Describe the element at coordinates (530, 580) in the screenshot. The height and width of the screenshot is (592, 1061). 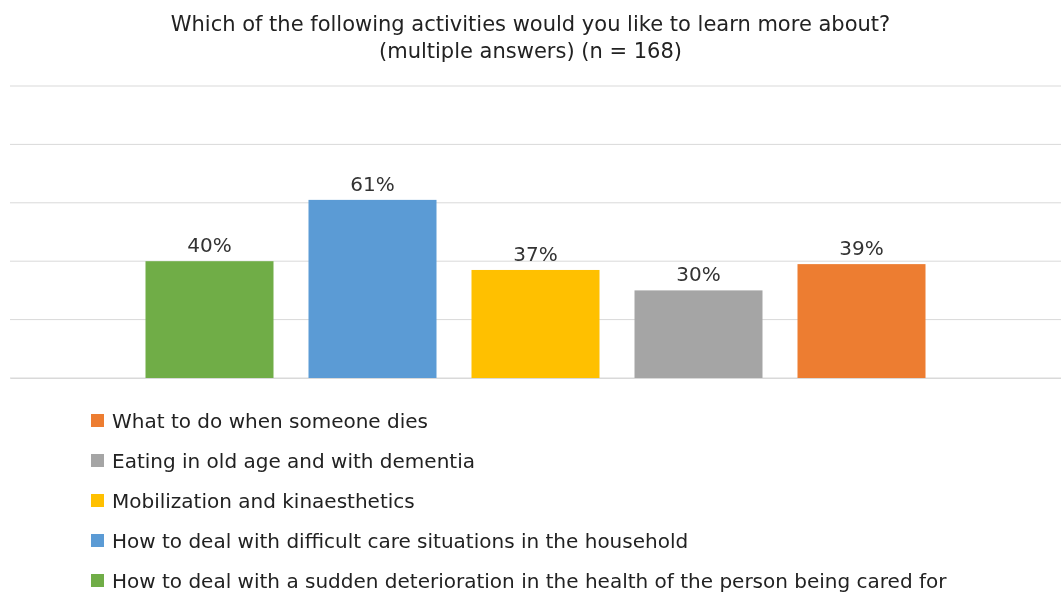
I see `legend-label: How to deal with a sudden deterioration in the health of the person being cared for` at that location.